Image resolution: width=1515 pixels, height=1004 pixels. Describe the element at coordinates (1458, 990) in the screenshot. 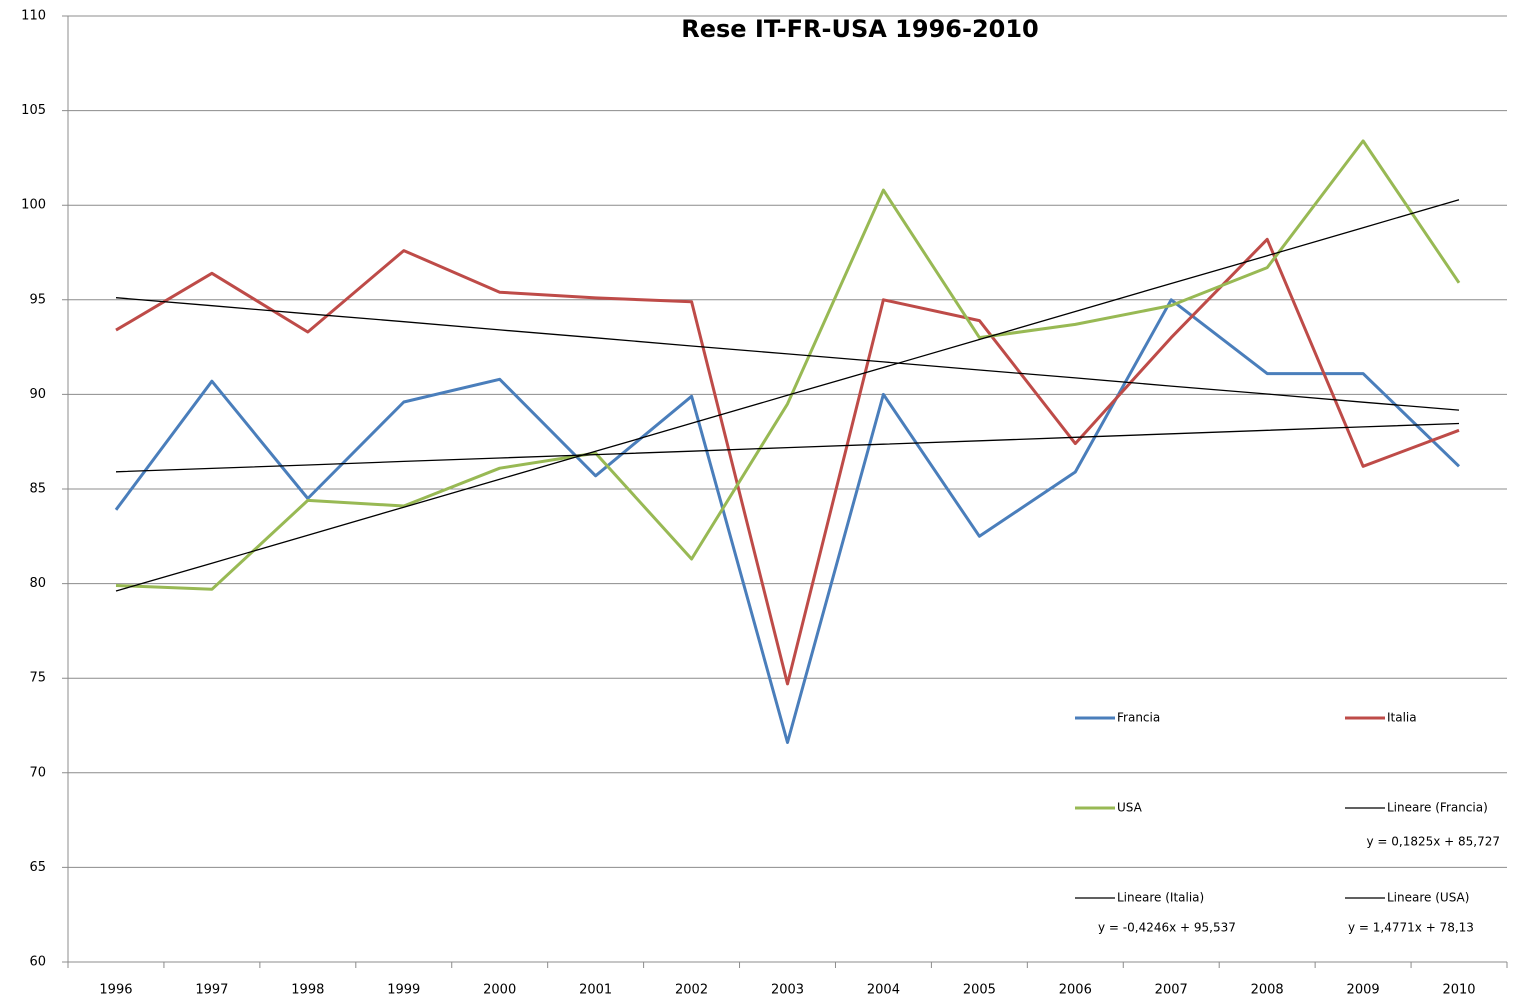

I see `x-tick-label: 2010` at that location.